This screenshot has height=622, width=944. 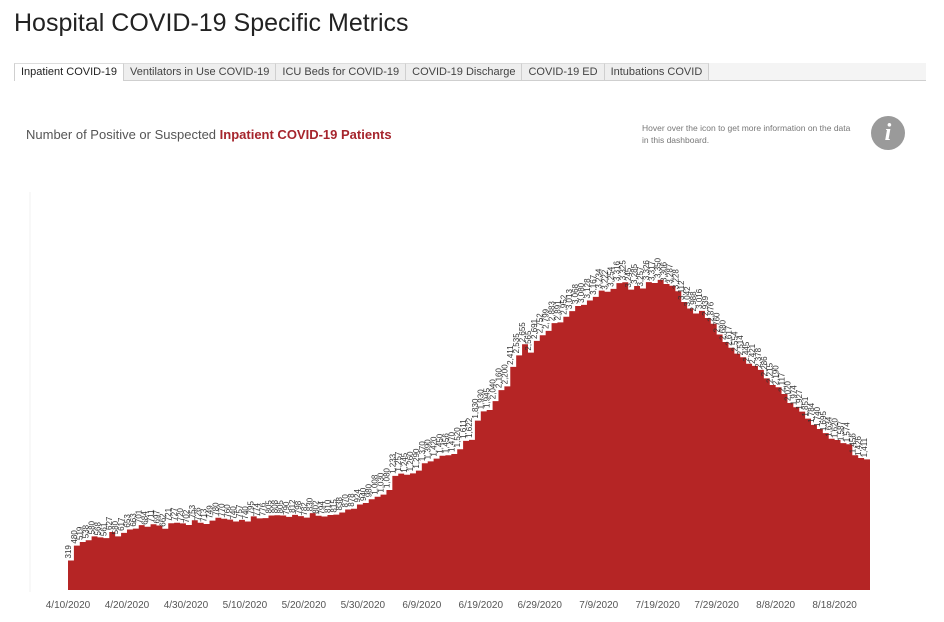 I want to click on data-label: 663, so click(x=133, y=520).